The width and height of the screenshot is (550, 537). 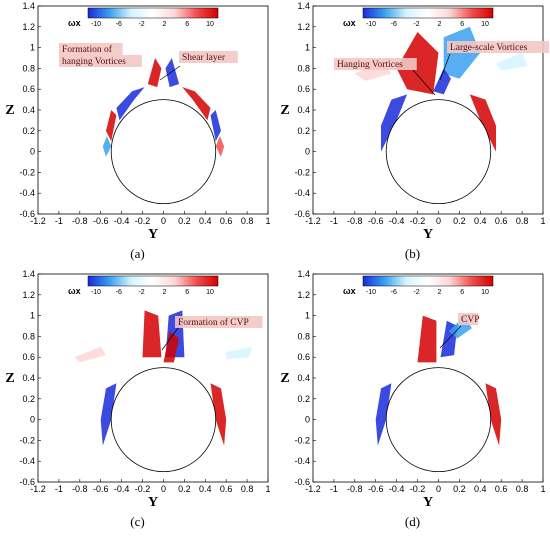 I want to click on annotation-text: CVP, so click(x=470, y=320).